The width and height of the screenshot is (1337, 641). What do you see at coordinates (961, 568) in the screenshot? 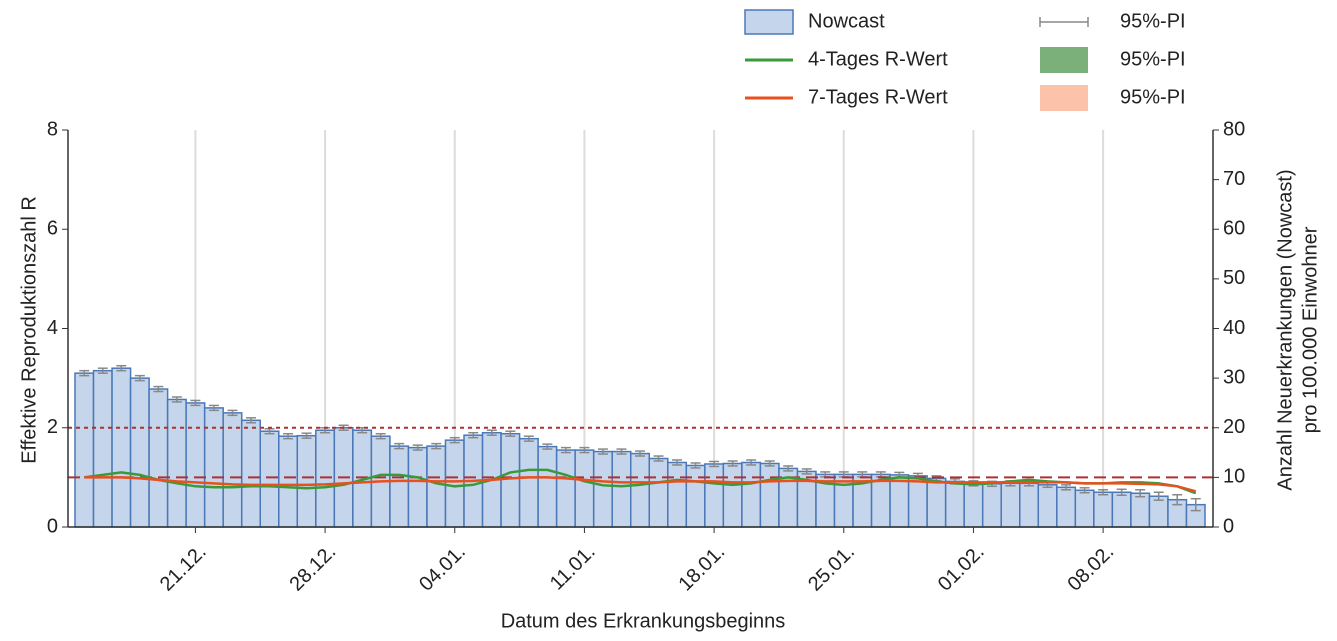
I see `x-tick-label: 01.02.` at bounding box center [961, 568].